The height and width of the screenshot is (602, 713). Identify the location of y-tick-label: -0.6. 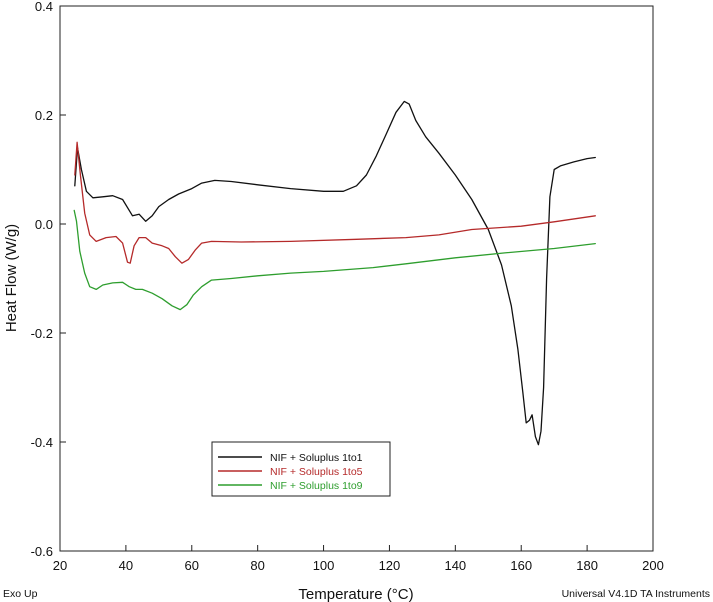
(42, 551).